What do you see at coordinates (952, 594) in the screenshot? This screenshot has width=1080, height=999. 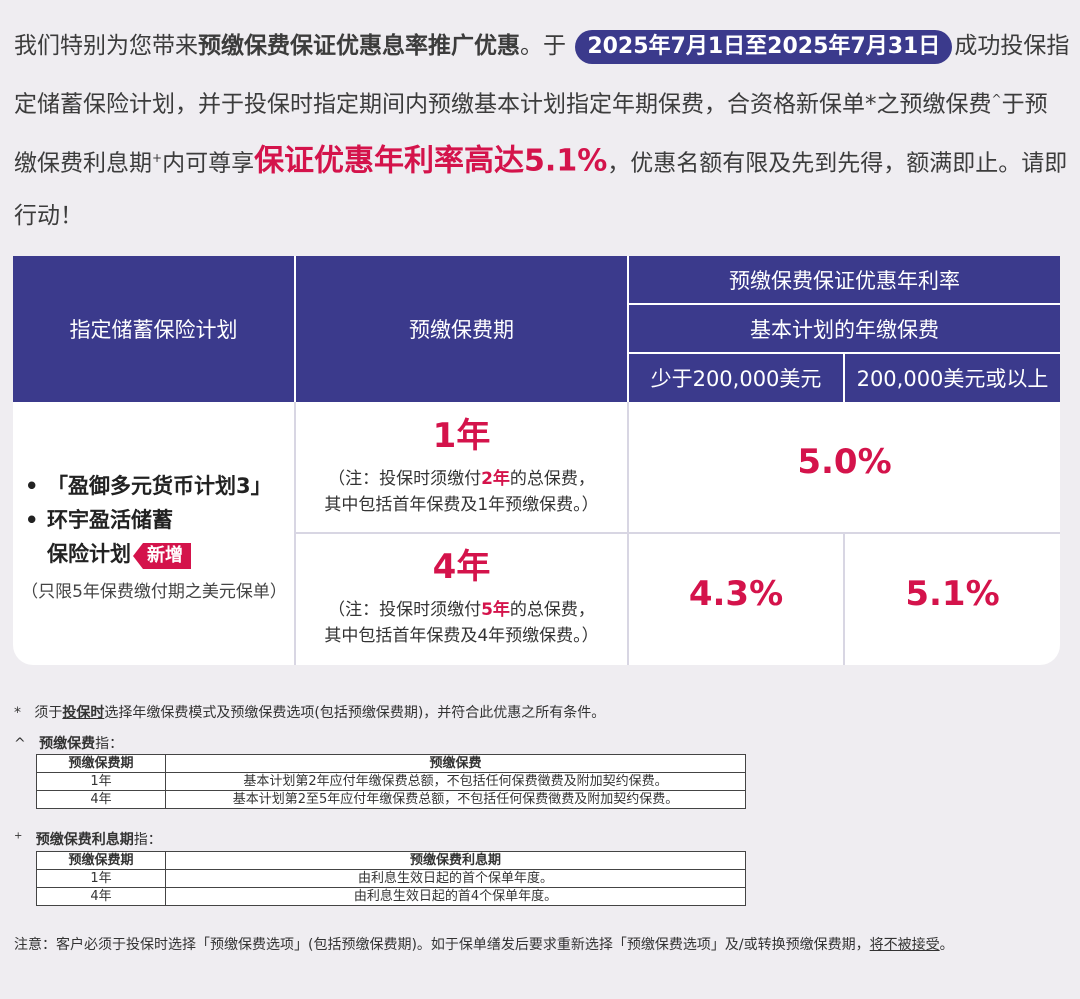 I see `rate-row-2-more: 5.1%` at bounding box center [952, 594].